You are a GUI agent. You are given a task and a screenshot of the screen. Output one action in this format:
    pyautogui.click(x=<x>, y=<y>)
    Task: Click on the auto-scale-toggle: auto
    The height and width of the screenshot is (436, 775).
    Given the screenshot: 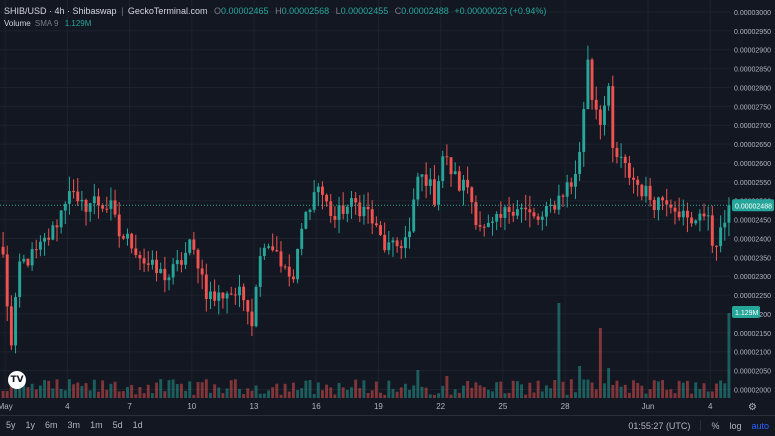 What is the action you would take?
    pyautogui.click(x=760, y=425)
    